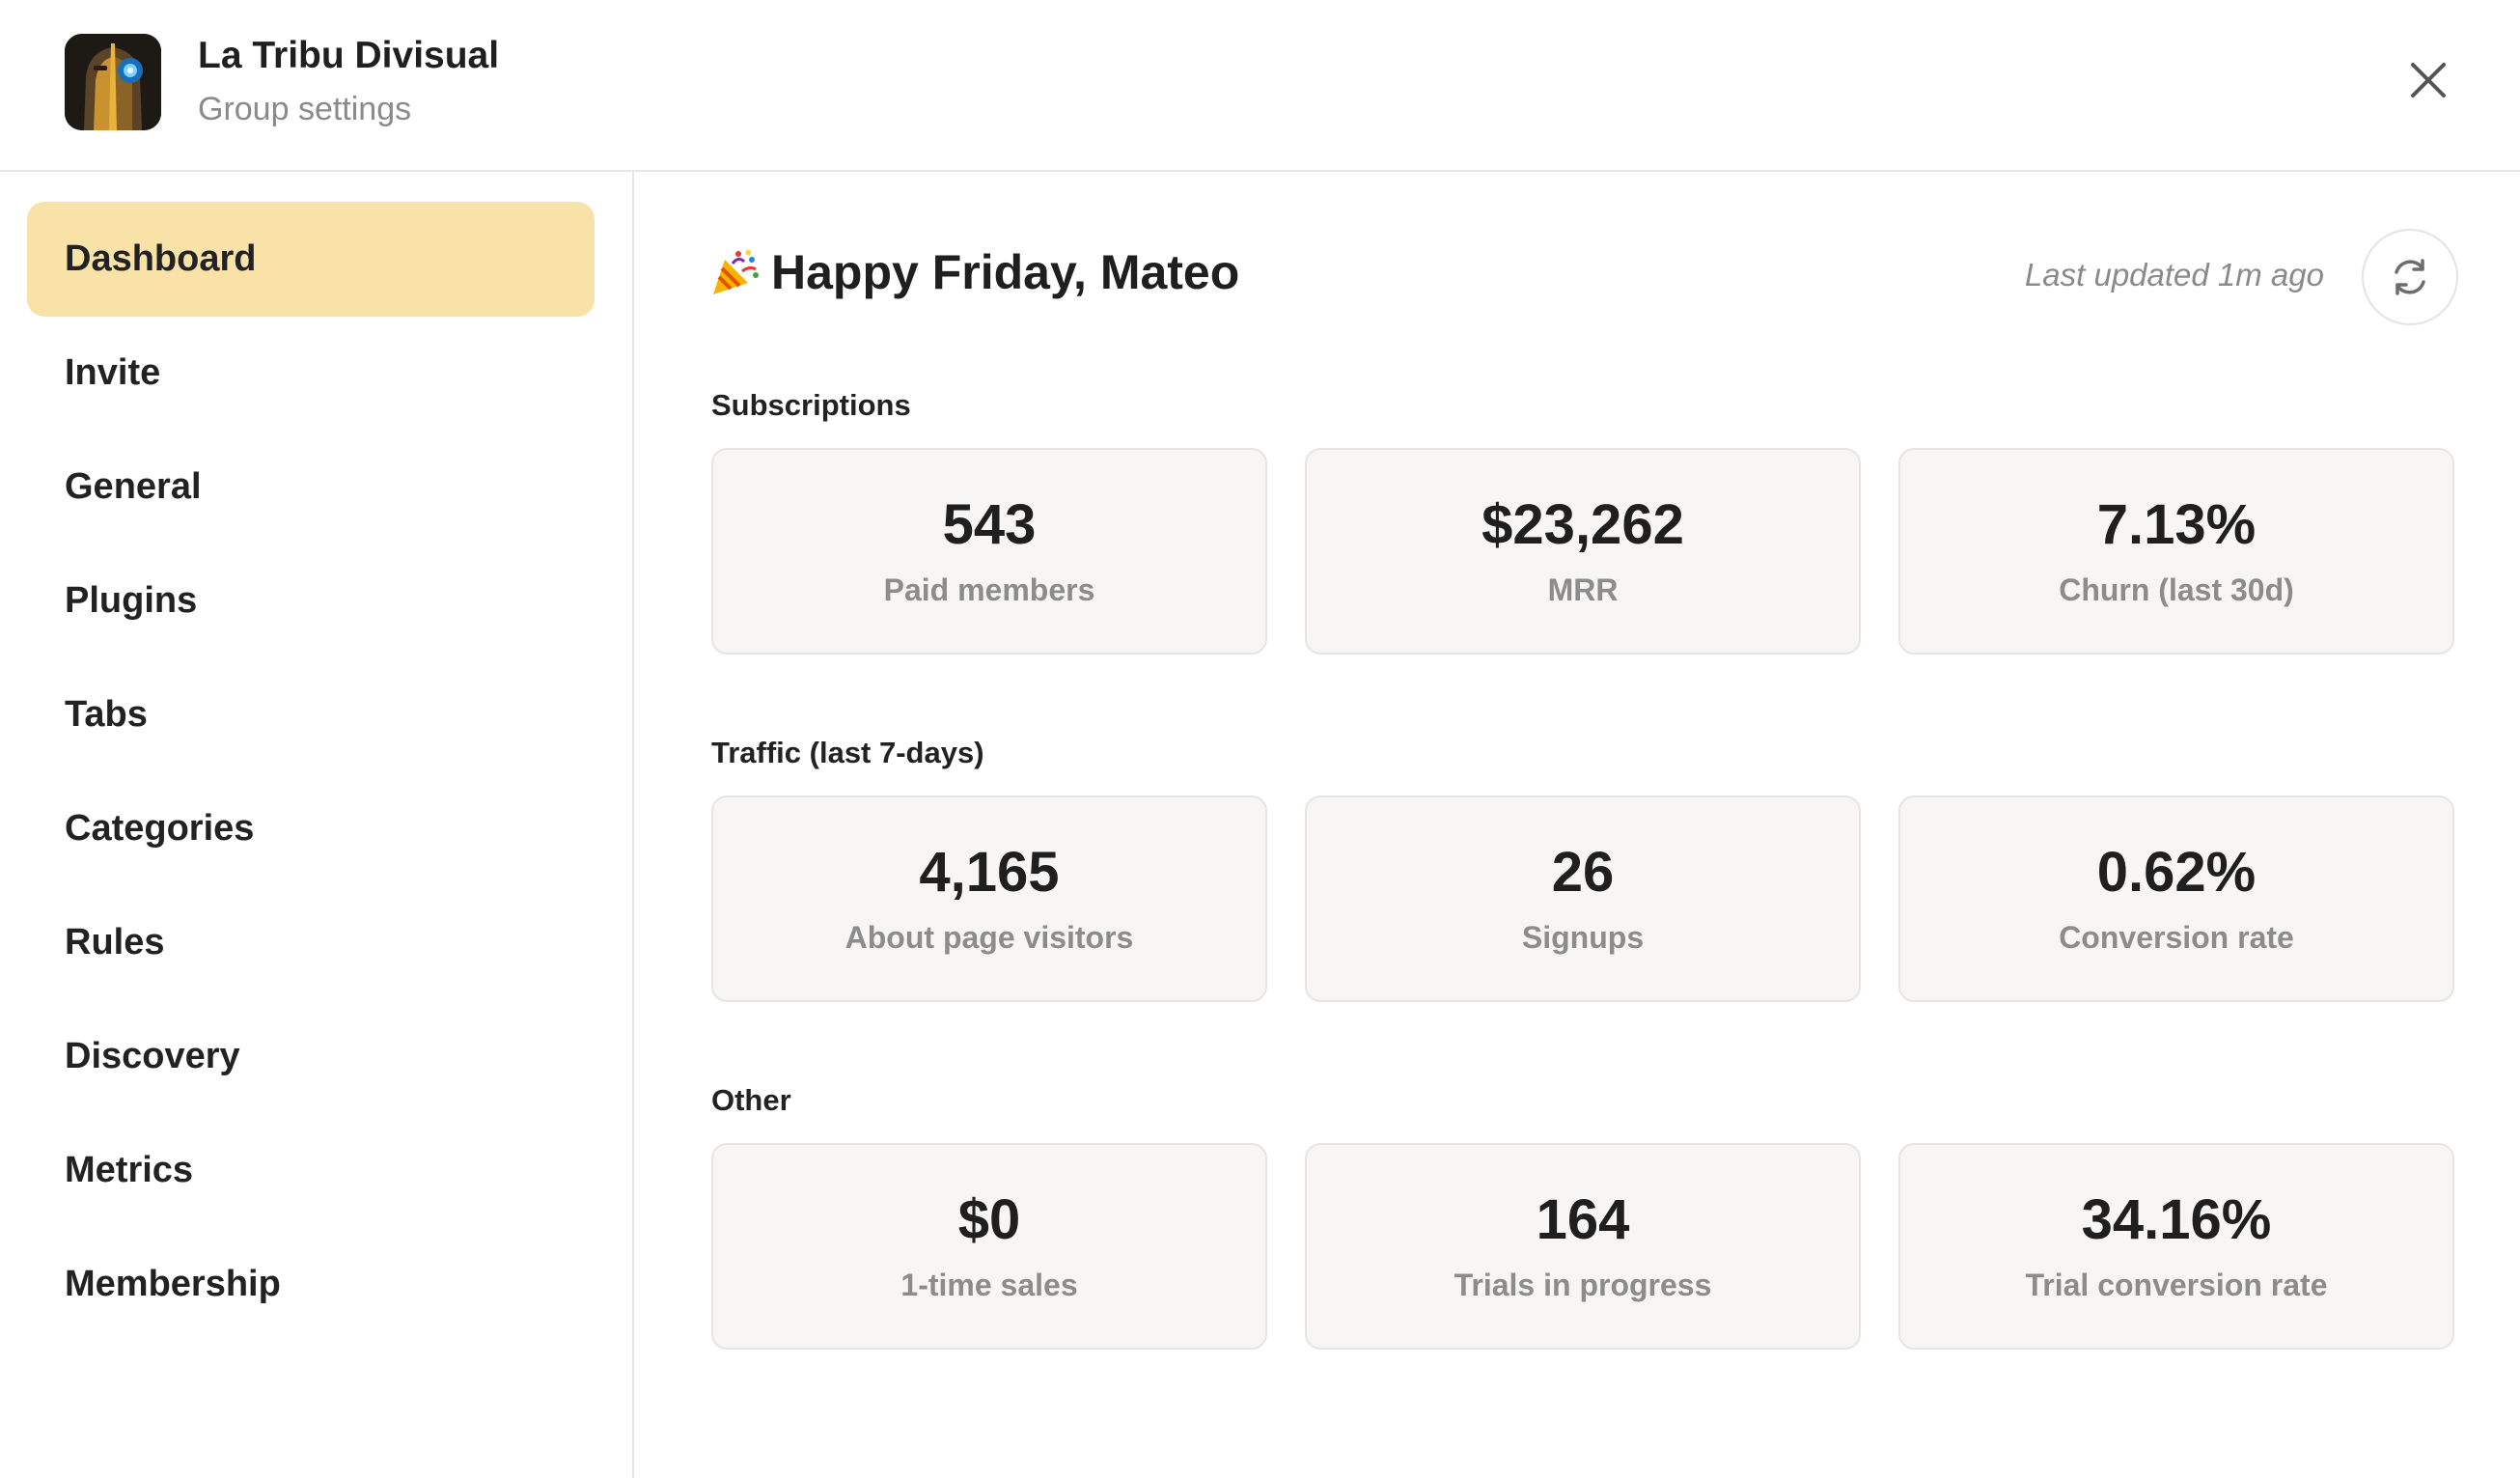 The image size is (2520, 1478). What do you see at coordinates (311, 714) in the screenshot?
I see `sidebar-item-tabs: Tabs` at bounding box center [311, 714].